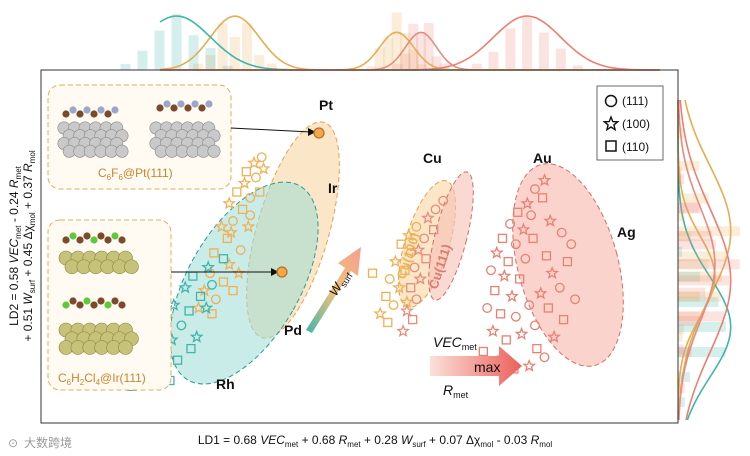 This screenshot has height=456, width=750. Describe the element at coordinates (93, 132) in the screenshot. I see `pt-slab-top-view` at that location.